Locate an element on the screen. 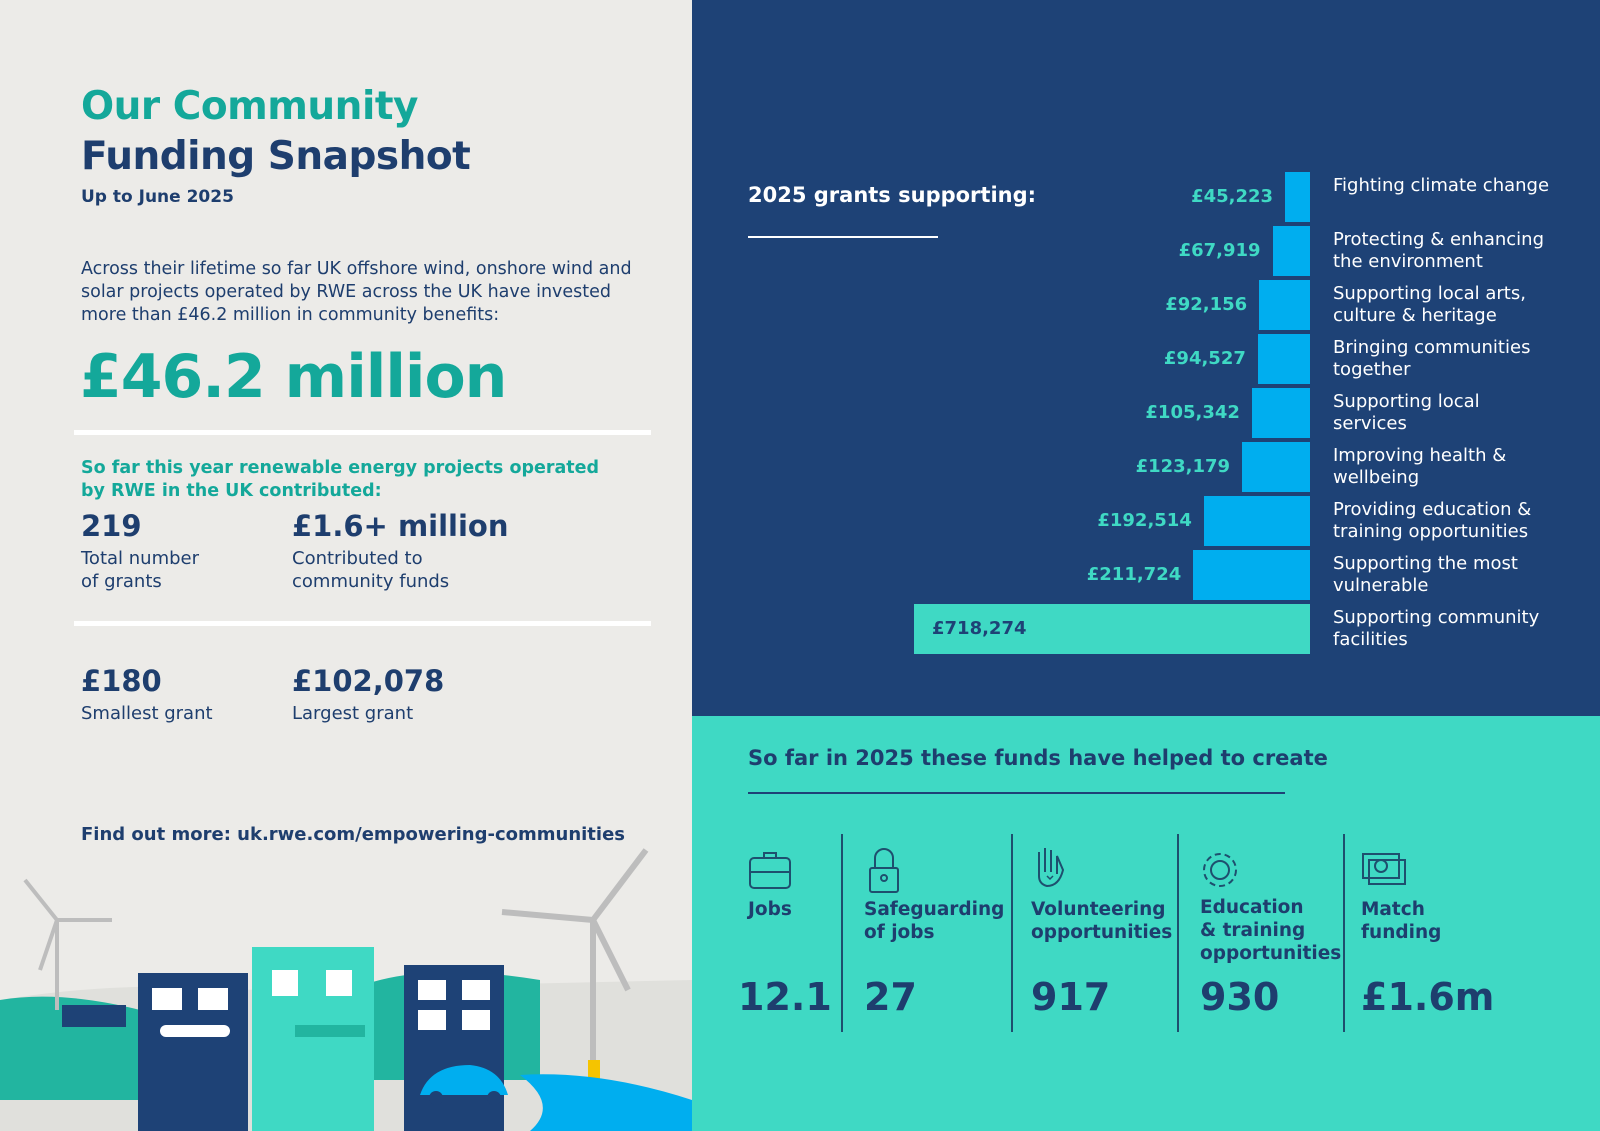 This screenshot has height=1131, width=1600. category-label: Supporting local services is located at coordinates (1406, 412).